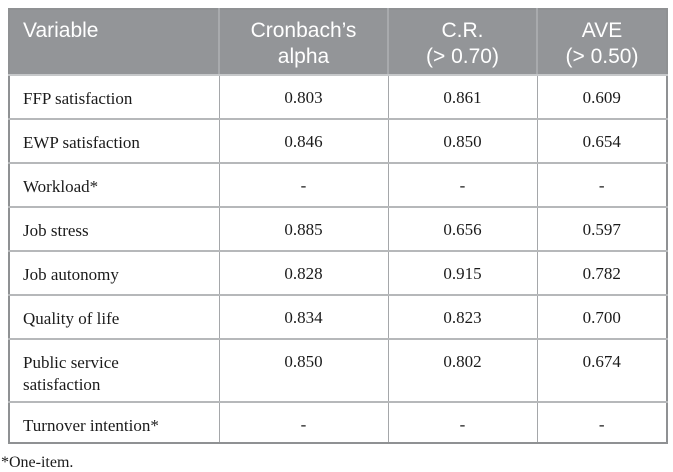  What do you see at coordinates (601, 228) in the screenshot?
I see `cell-ave: 0.597` at bounding box center [601, 228].